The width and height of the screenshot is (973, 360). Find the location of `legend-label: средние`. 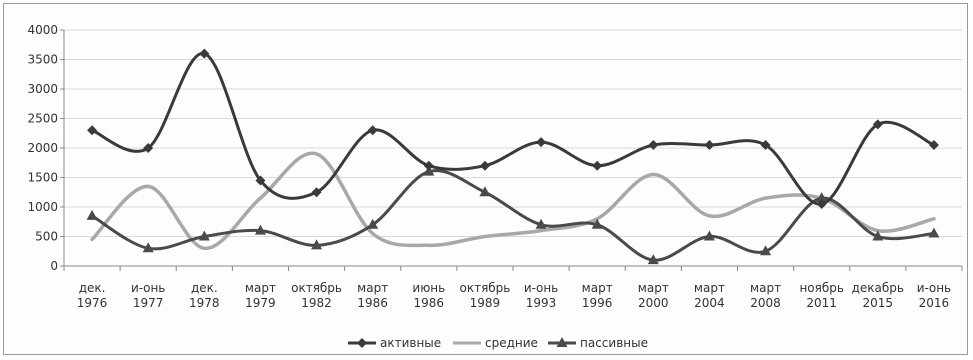

legend-label: средние is located at coordinates (511, 343).